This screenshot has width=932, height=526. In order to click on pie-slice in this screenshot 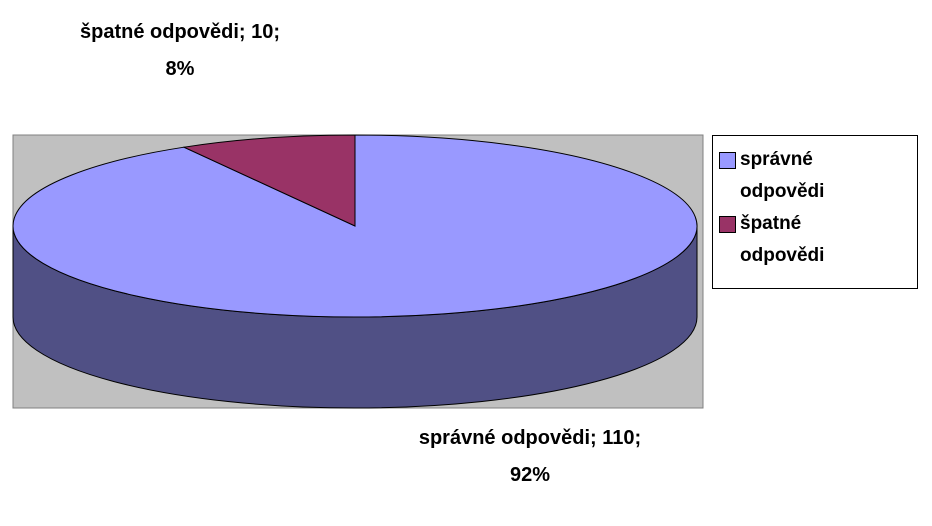, I will do `click(269, 180)`.